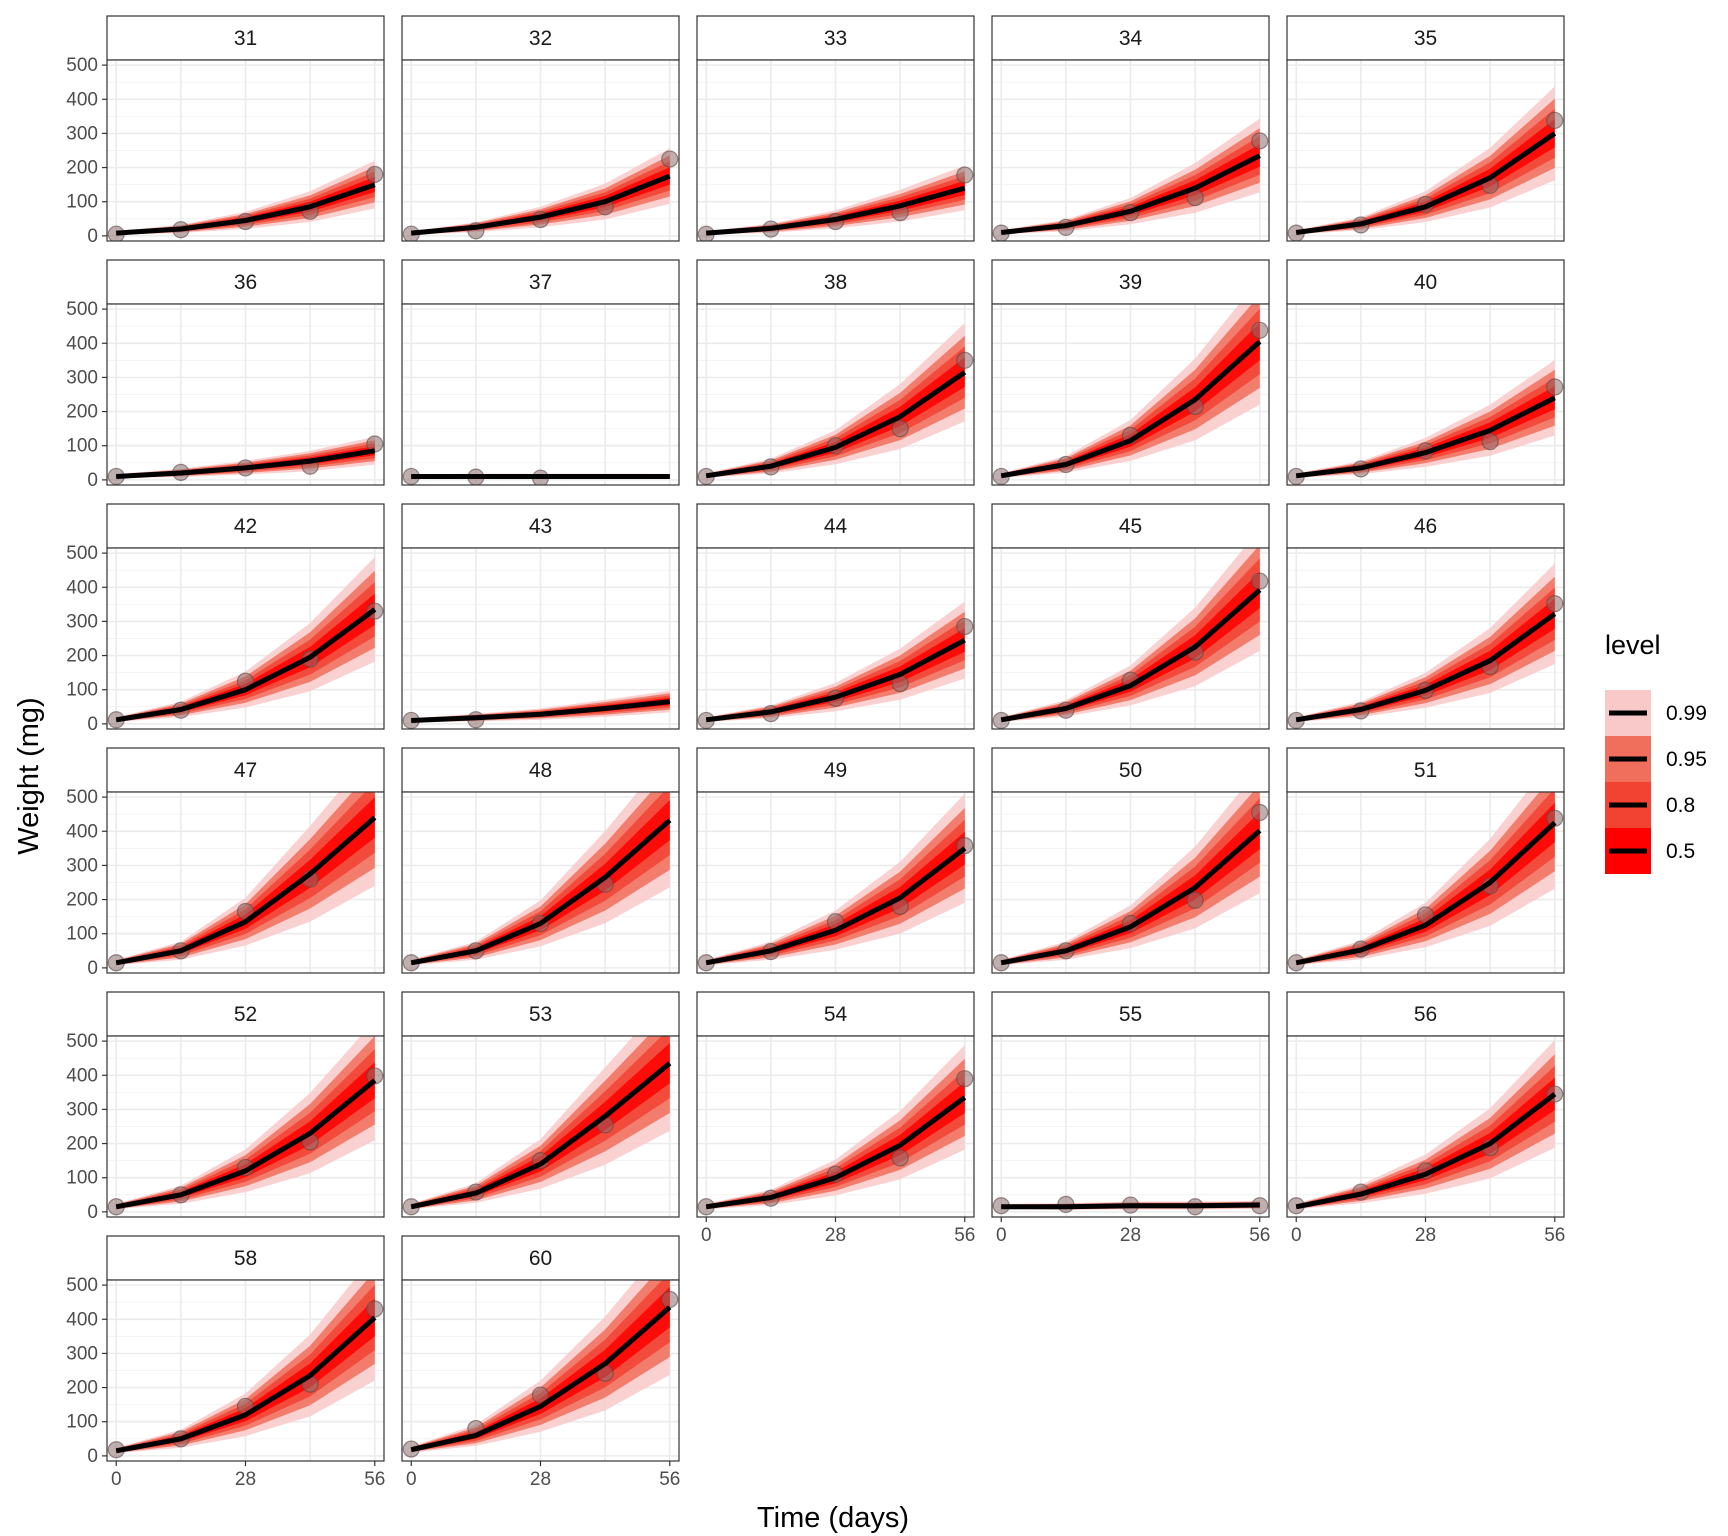 Image resolution: width=1728 pixels, height=1536 pixels. What do you see at coordinates (540, 372) in the screenshot?
I see `panel-37: 37` at bounding box center [540, 372].